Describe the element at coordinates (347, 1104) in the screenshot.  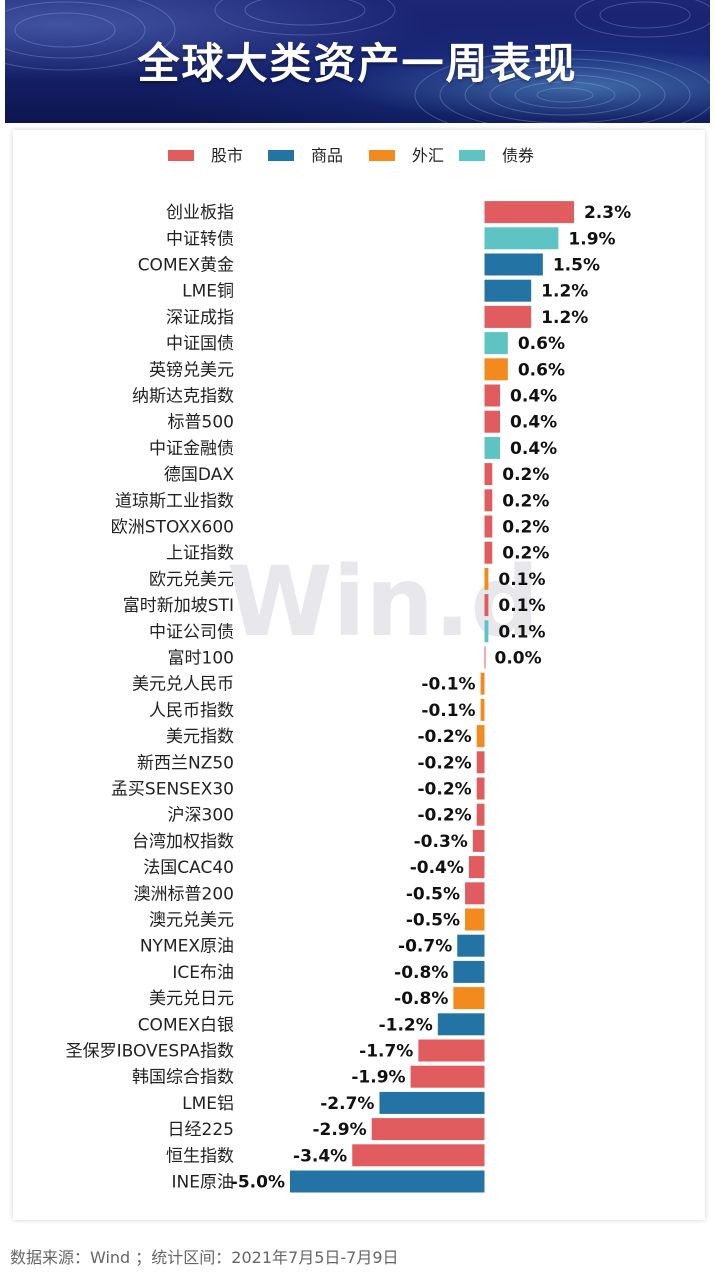
I see `value-label: -2.7%` at that location.